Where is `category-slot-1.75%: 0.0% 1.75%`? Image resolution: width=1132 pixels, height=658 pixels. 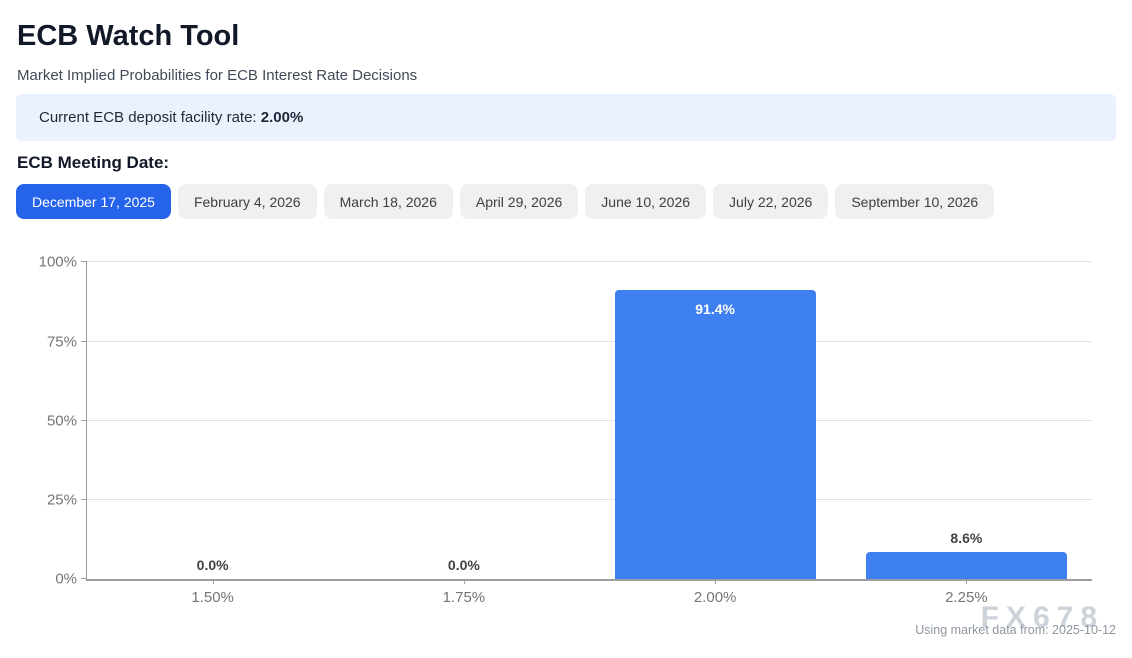
category-slot-1.75%: 0.0% 1.75% is located at coordinates (463, 434).